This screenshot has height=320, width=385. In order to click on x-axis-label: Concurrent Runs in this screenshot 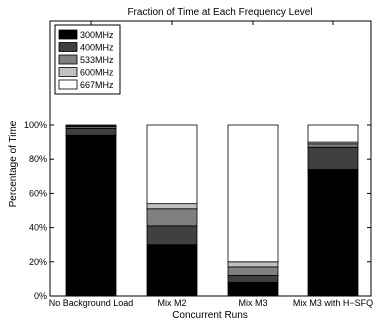, I will do `click(210, 315)`.